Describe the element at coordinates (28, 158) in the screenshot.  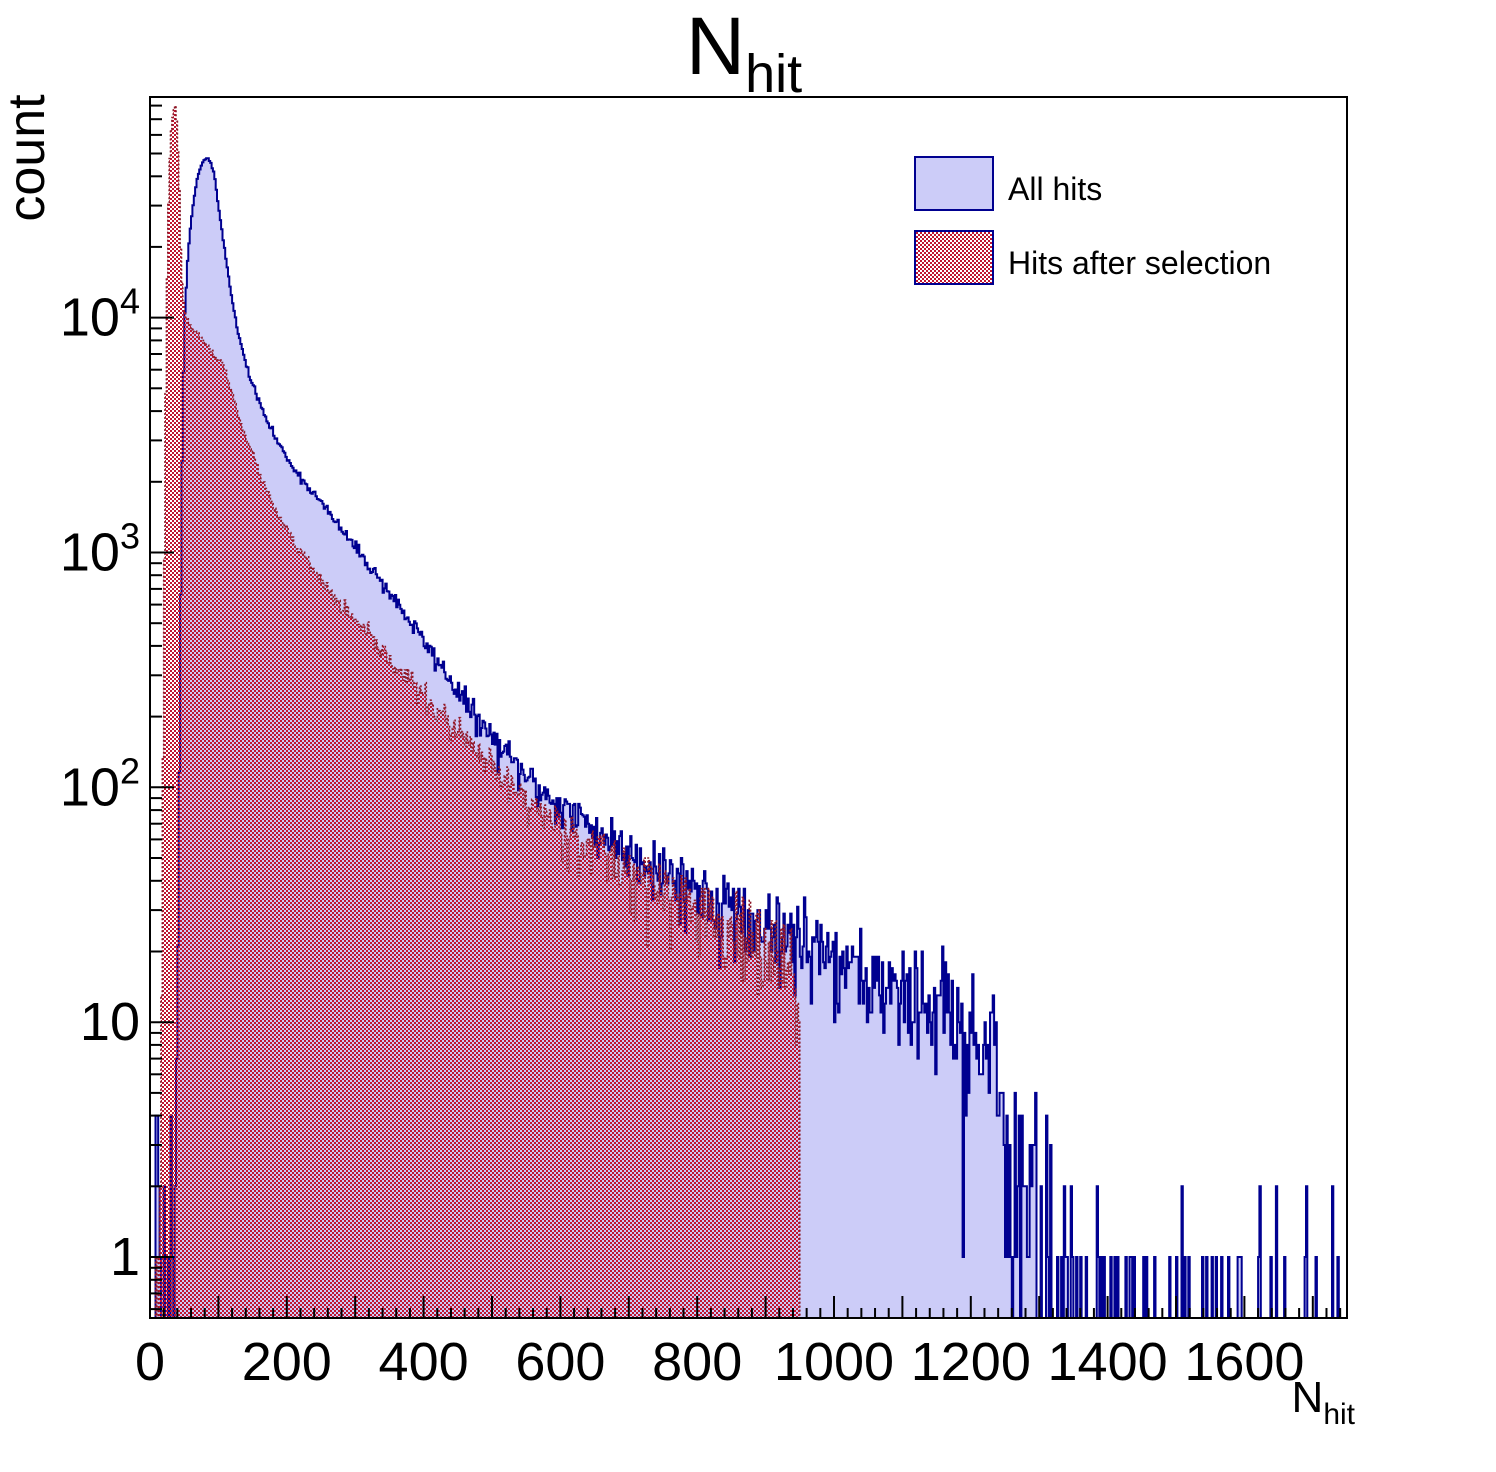
I see `y-axis-label: count` at that location.